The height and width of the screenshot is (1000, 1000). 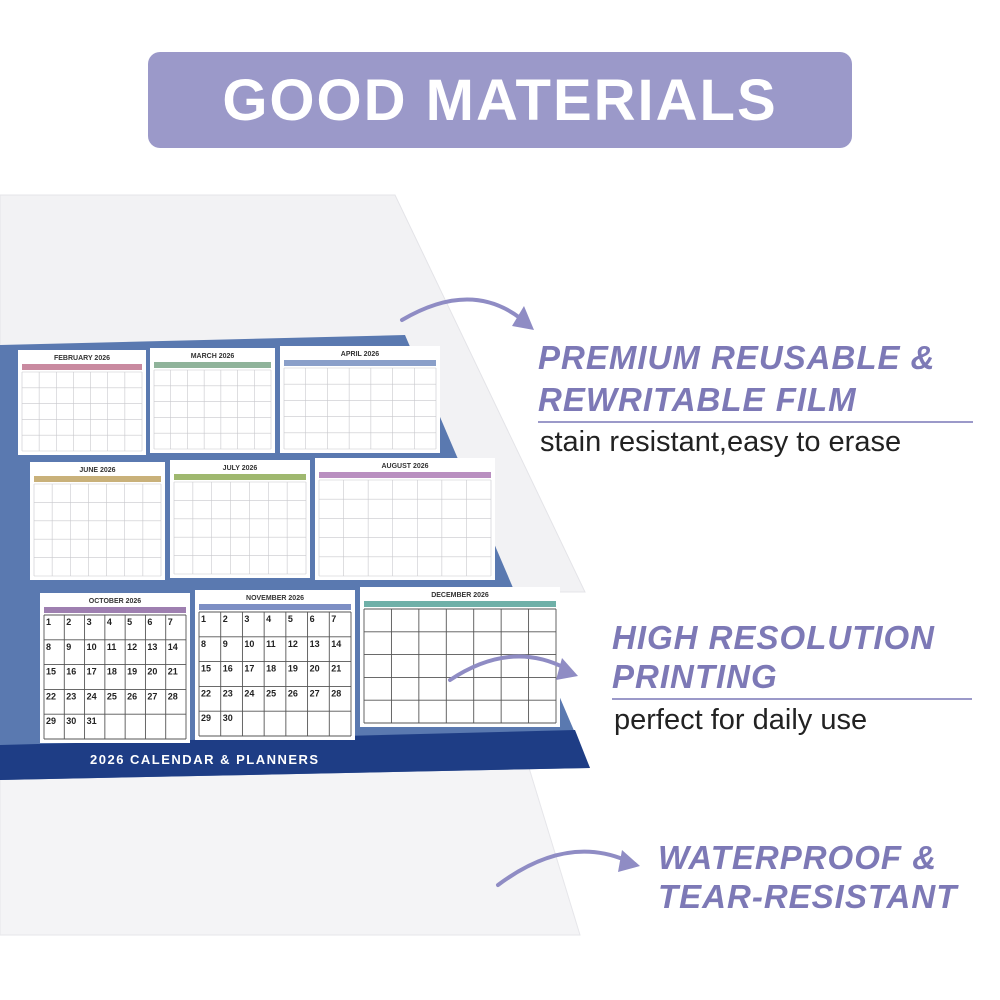 I want to click on month-panel: FEBRUARY 2026, so click(x=82, y=402).